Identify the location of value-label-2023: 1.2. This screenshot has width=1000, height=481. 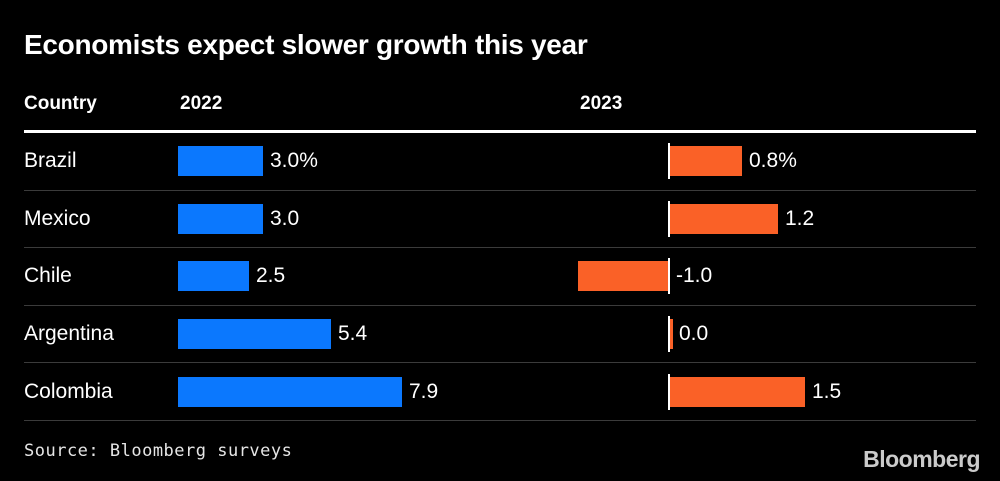
(800, 218).